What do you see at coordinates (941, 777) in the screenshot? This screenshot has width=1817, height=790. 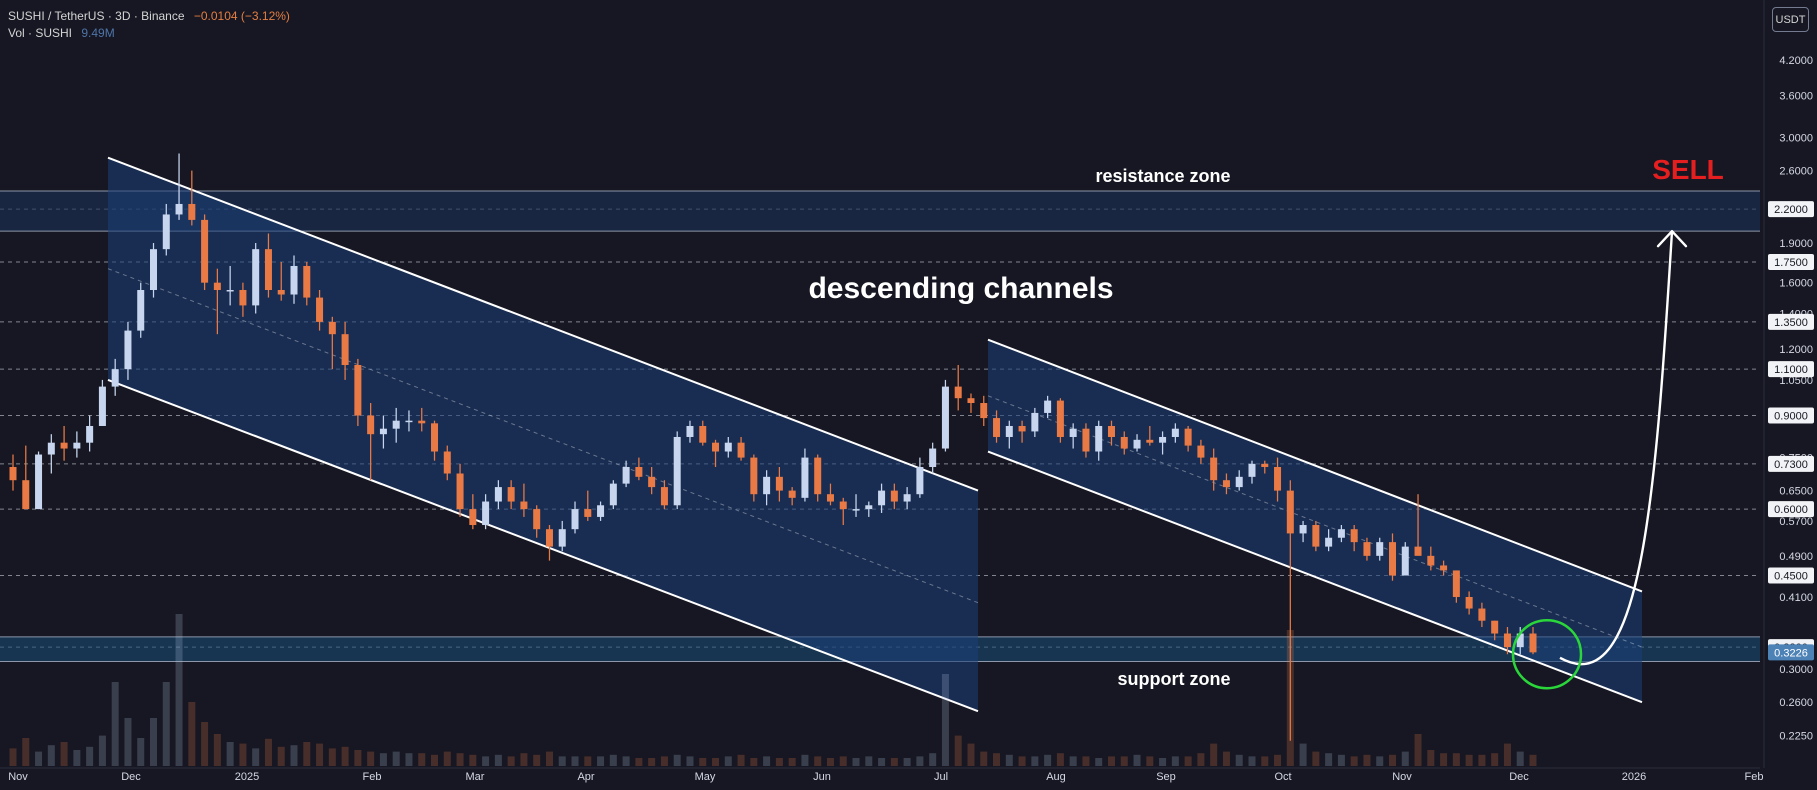 I see `x-tick-label: Jul` at bounding box center [941, 777].